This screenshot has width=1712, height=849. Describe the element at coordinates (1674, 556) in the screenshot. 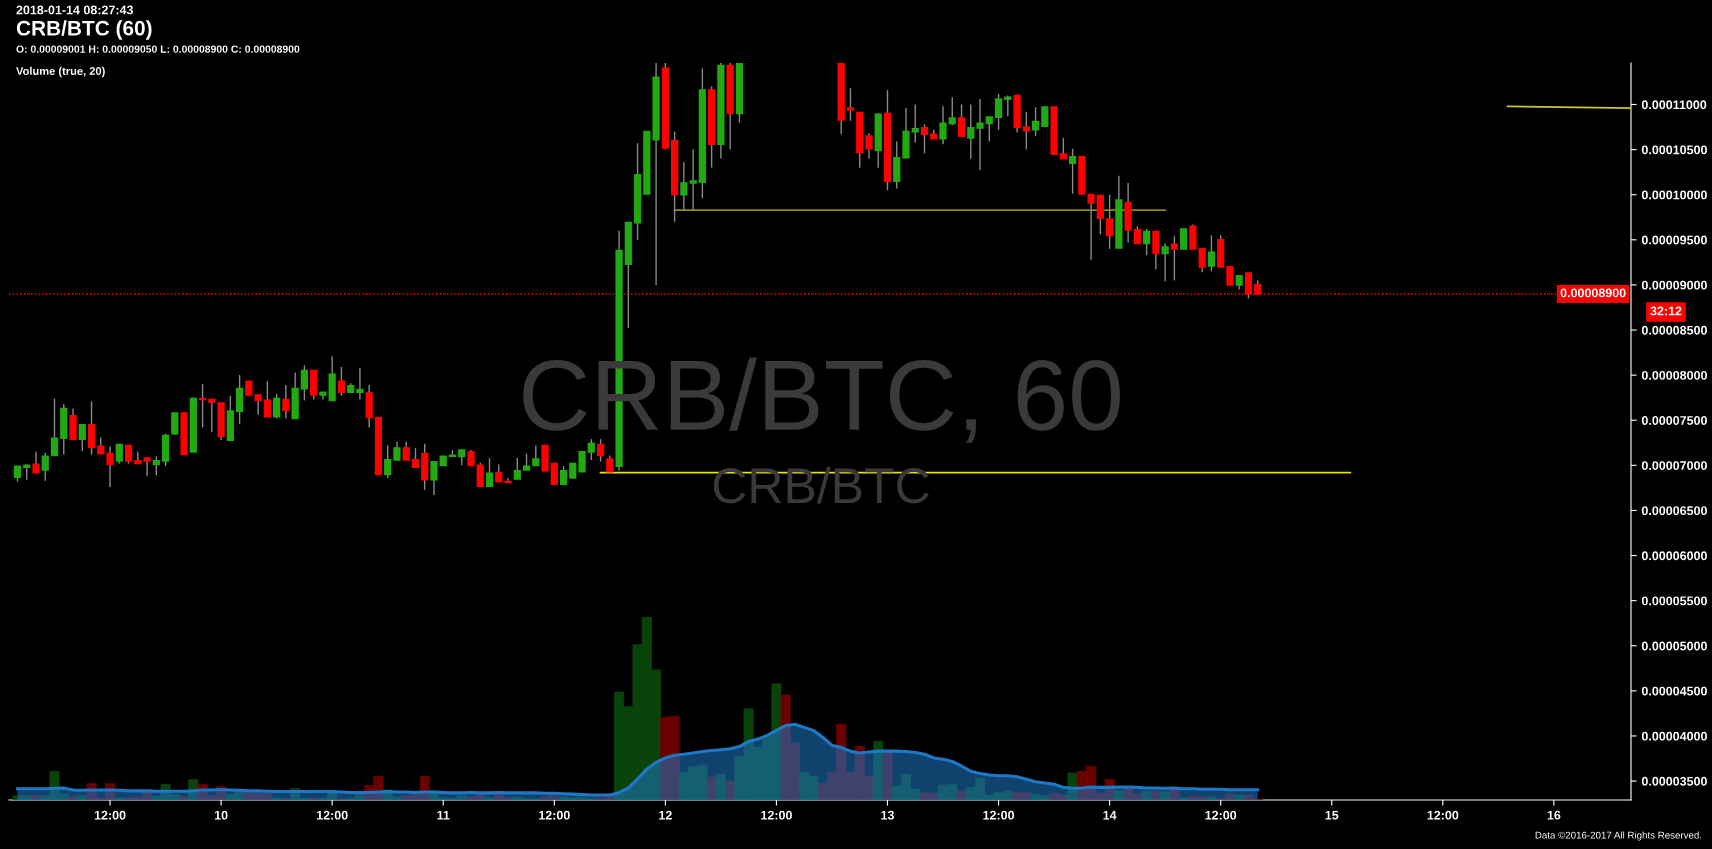

I see `y-tick-label: 0.00006000` at that location.